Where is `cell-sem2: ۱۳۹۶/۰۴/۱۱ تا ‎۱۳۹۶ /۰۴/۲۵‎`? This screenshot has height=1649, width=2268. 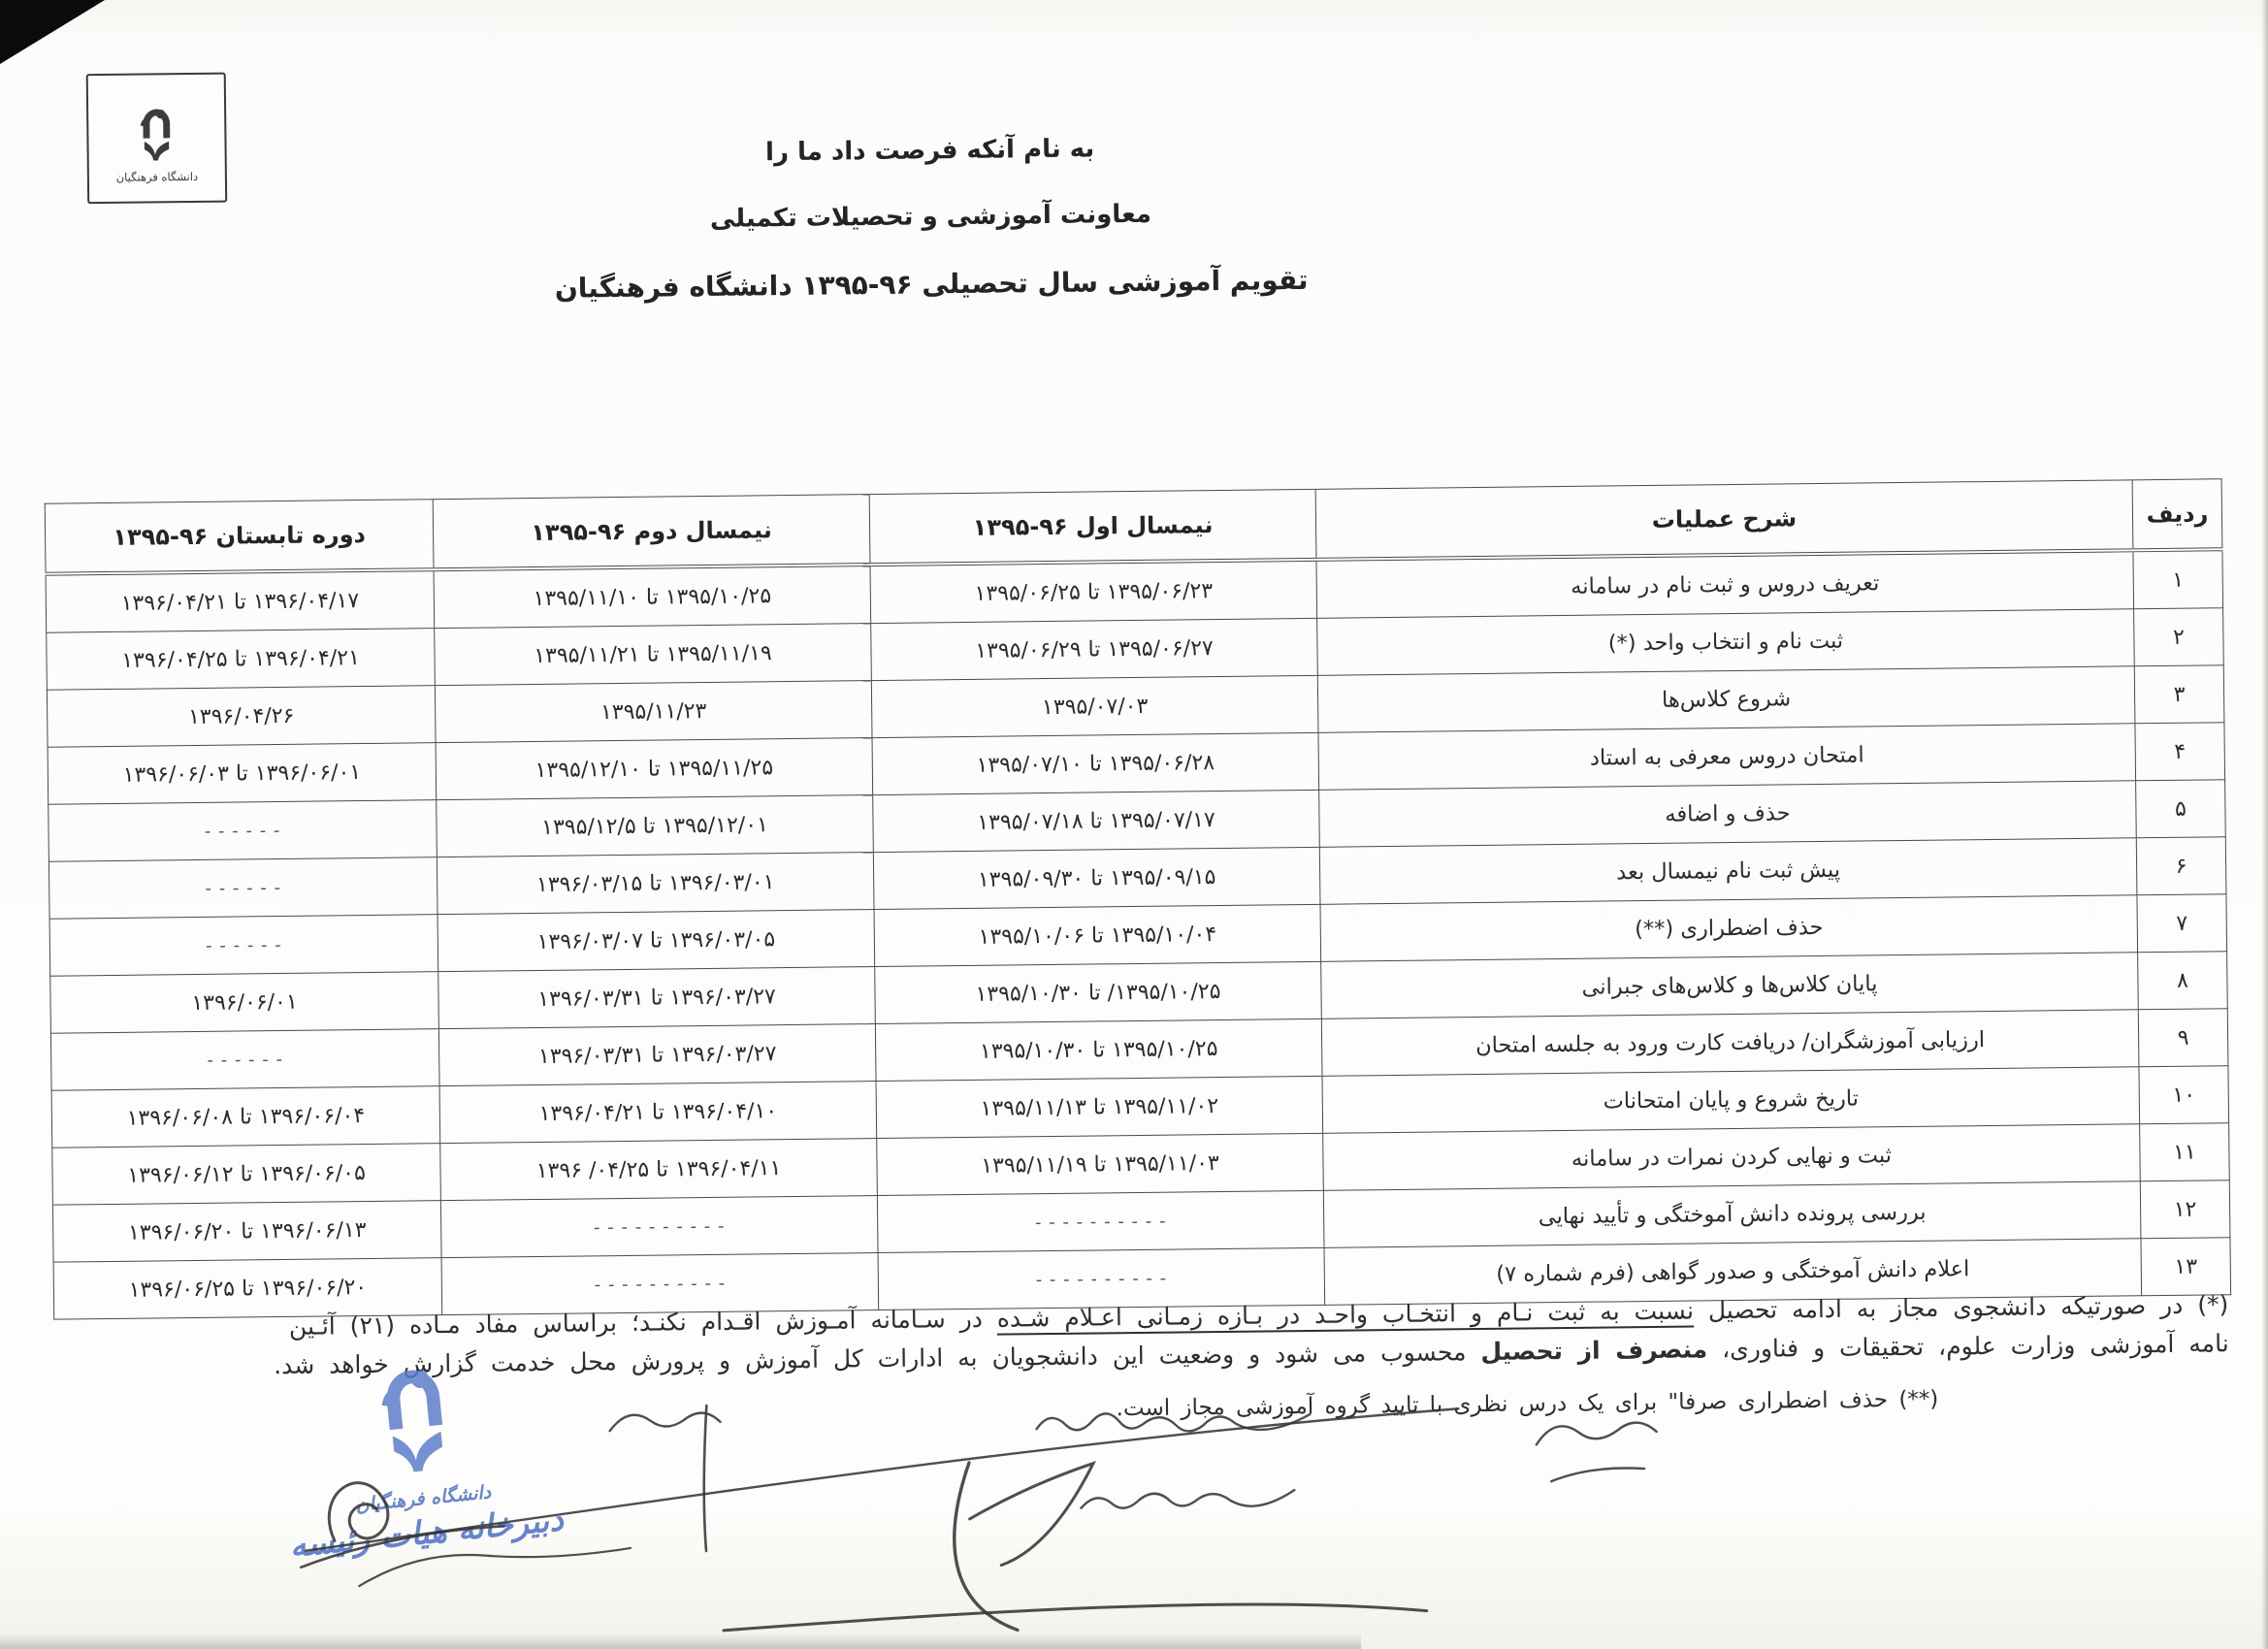 cell-sem2: ۱۳۹۶/۰۴/۱۱ تا ‎۱۳۹۶ /۰۴/۲۵‎ is located at coordinates (658, 1169).